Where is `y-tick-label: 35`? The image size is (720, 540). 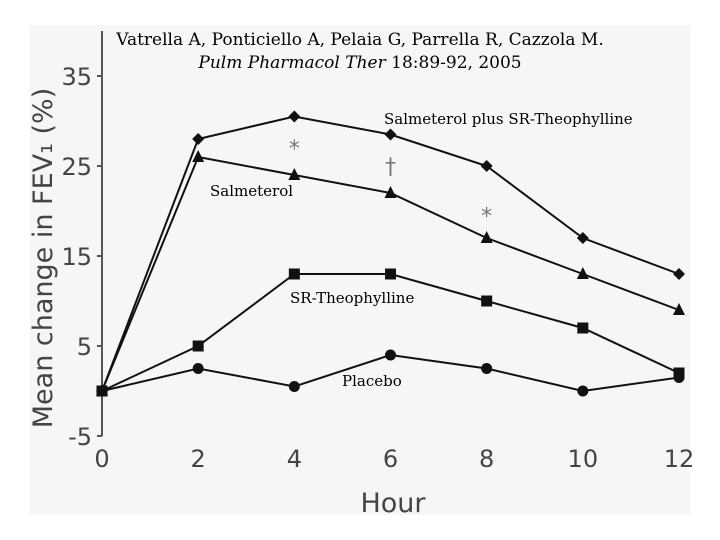 y-tick-label: 35 is located at coordinates (76, 77).